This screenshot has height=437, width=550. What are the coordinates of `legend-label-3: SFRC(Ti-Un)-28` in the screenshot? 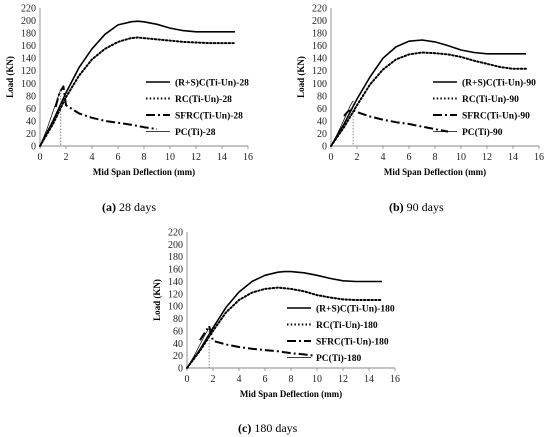 It's located at (209, 116).